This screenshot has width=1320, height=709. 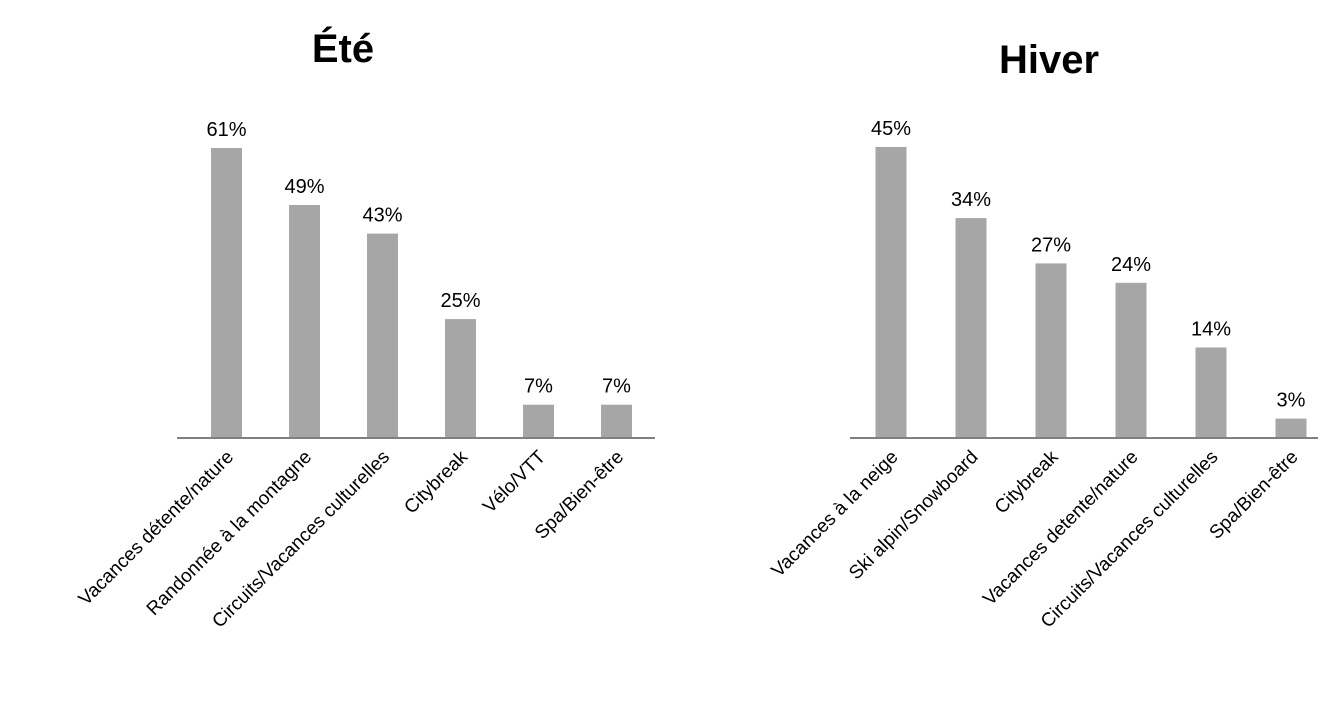 I want to click on data-label: 61%, so click(x=226, y=130).